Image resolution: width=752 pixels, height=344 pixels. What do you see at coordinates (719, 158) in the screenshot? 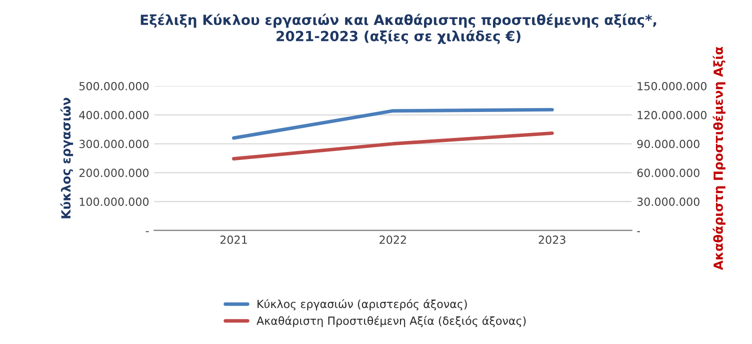
I see `y2-axis-title: Ακαθάριστη Προστιθέμενη Αξία` at bounding box center [719, 158].